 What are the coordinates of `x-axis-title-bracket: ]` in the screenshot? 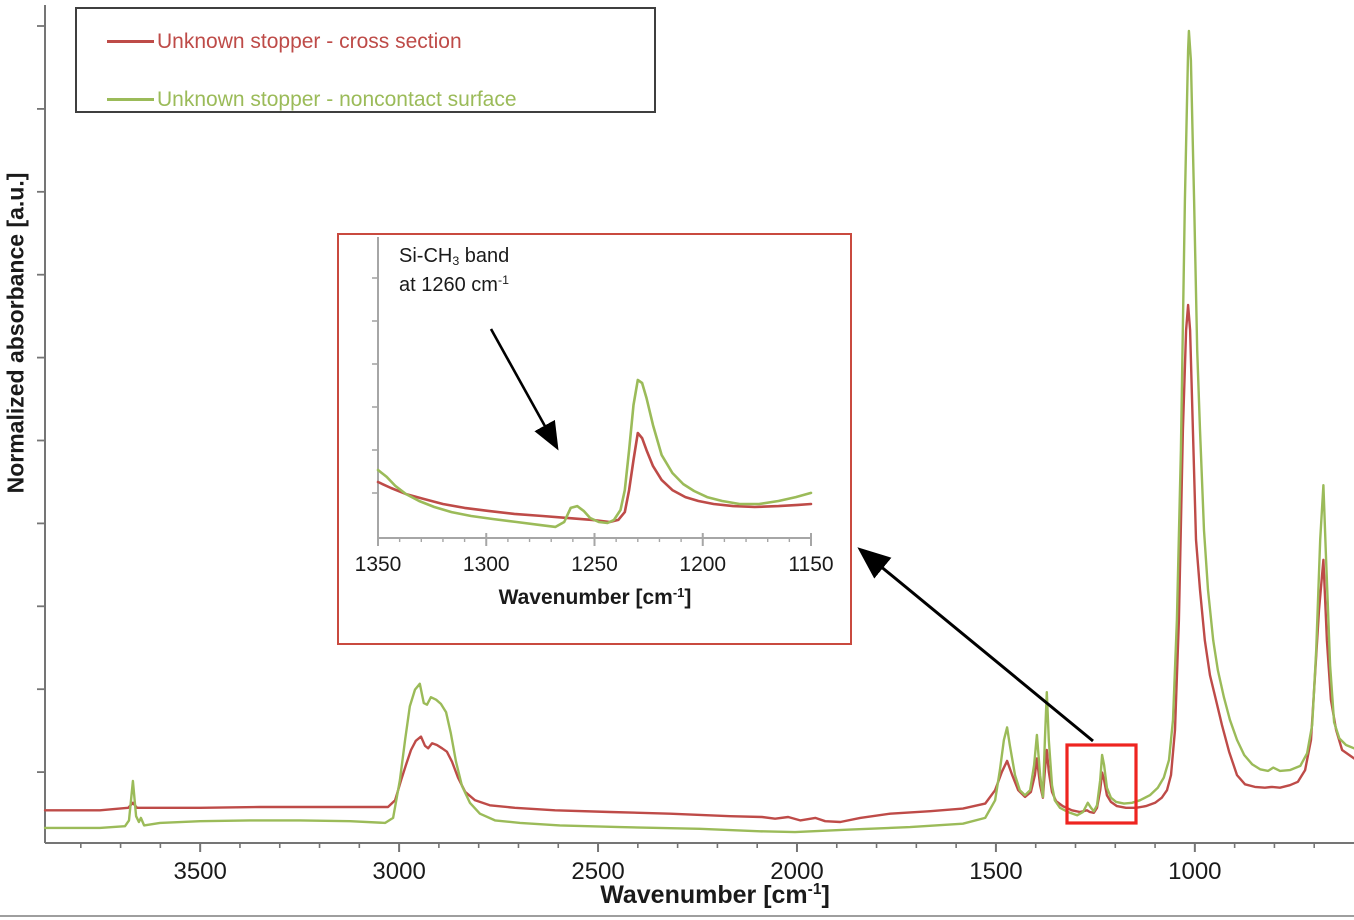 It's located at (825, 895).